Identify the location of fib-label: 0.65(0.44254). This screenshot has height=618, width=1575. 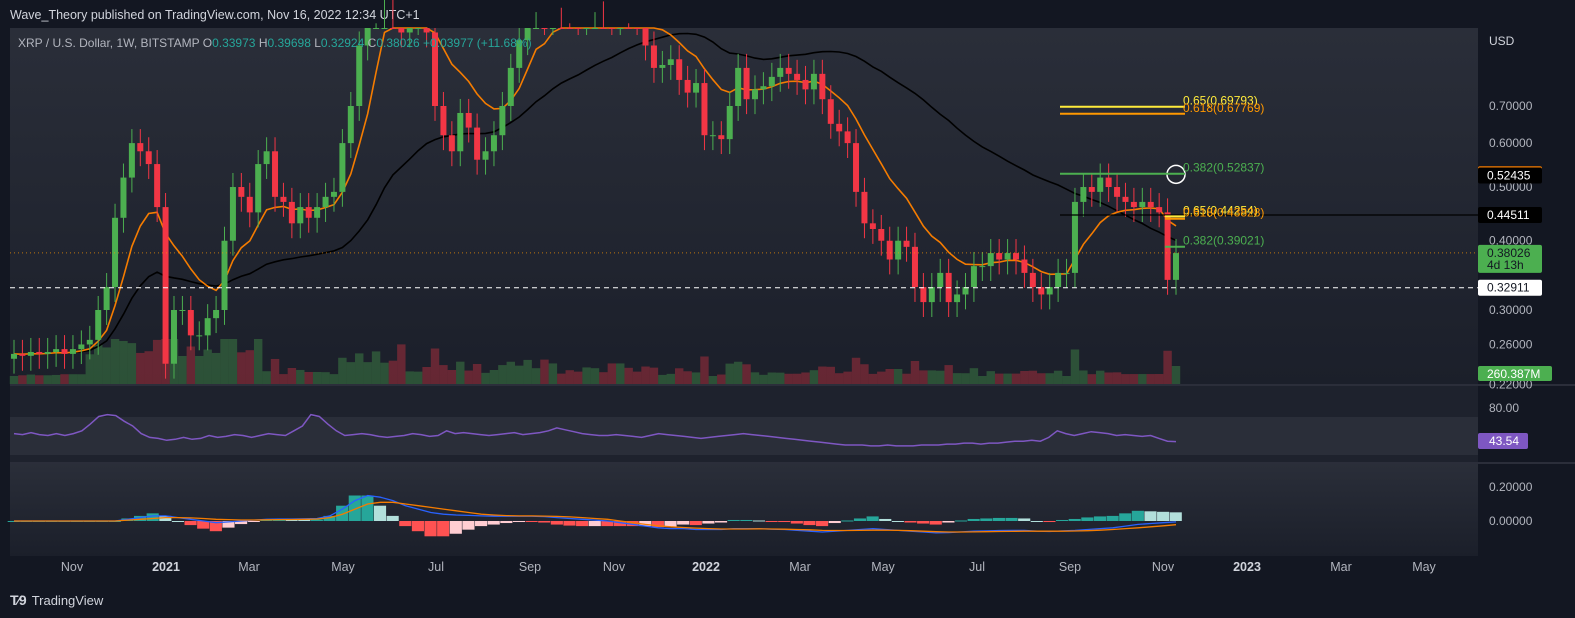
(1220, 210).